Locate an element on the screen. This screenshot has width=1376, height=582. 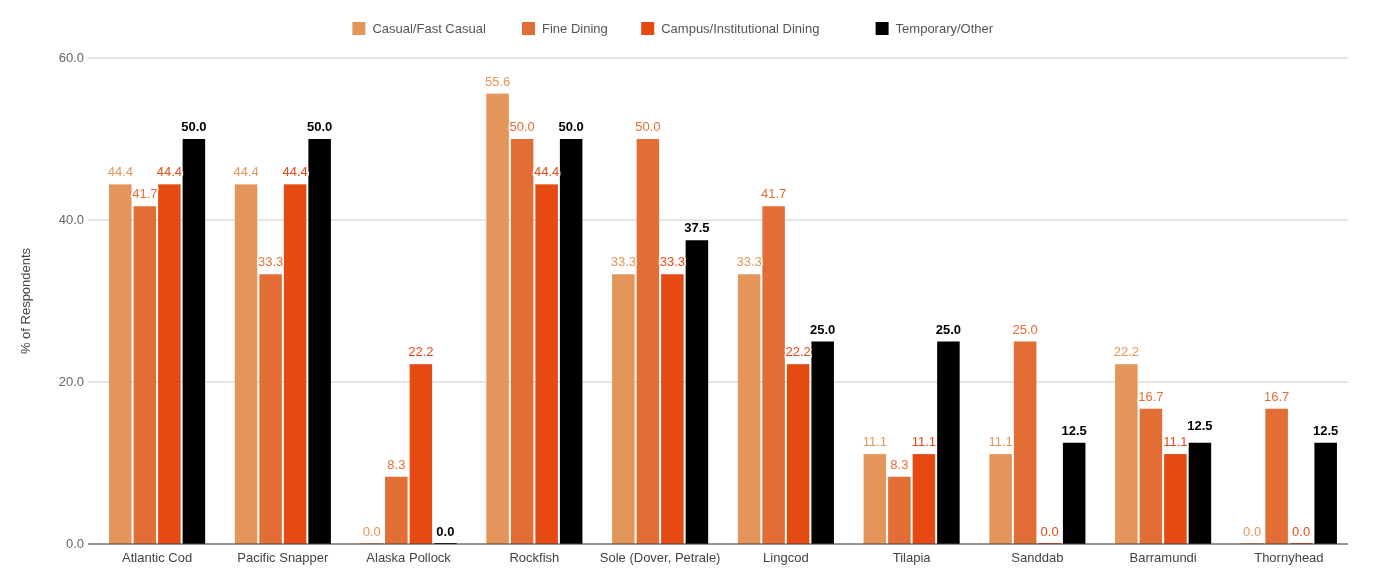
x-tick-label: Rockfish is located at coordinates (534, 557).